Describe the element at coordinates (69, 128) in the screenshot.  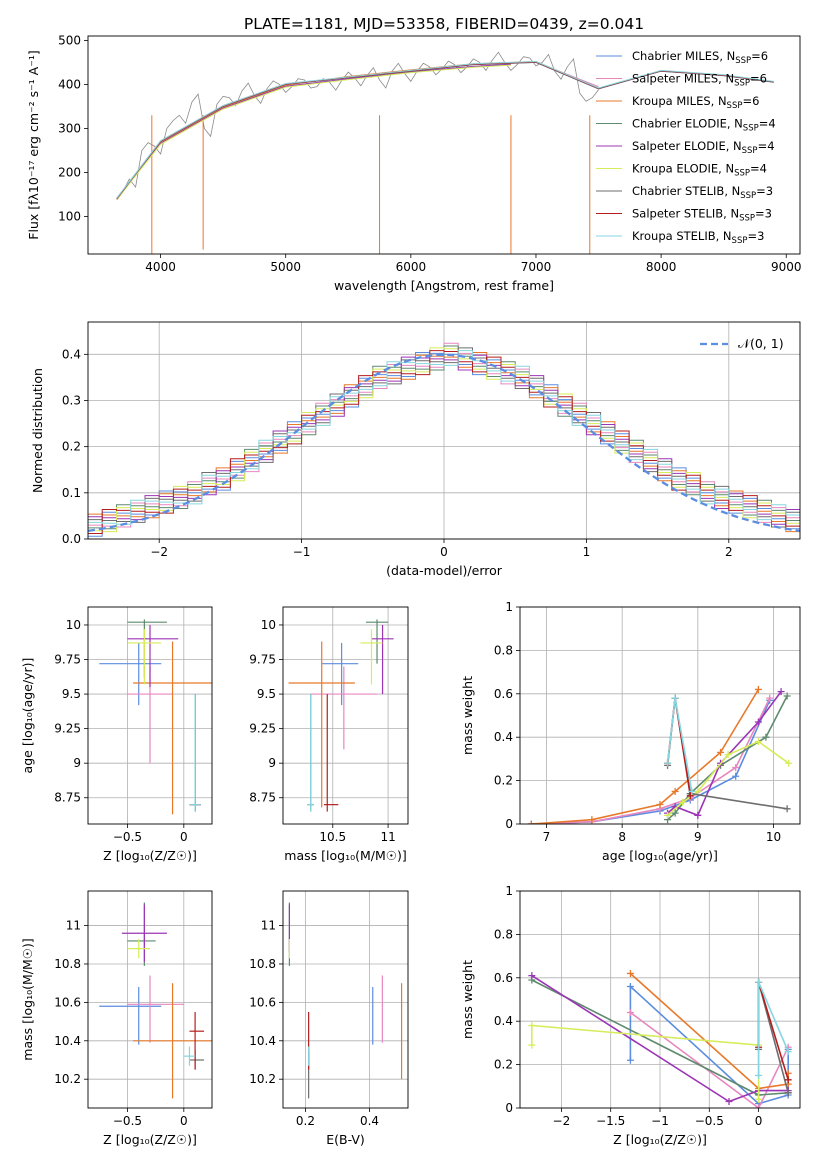
I see `y-tick-label: 300` at that location.